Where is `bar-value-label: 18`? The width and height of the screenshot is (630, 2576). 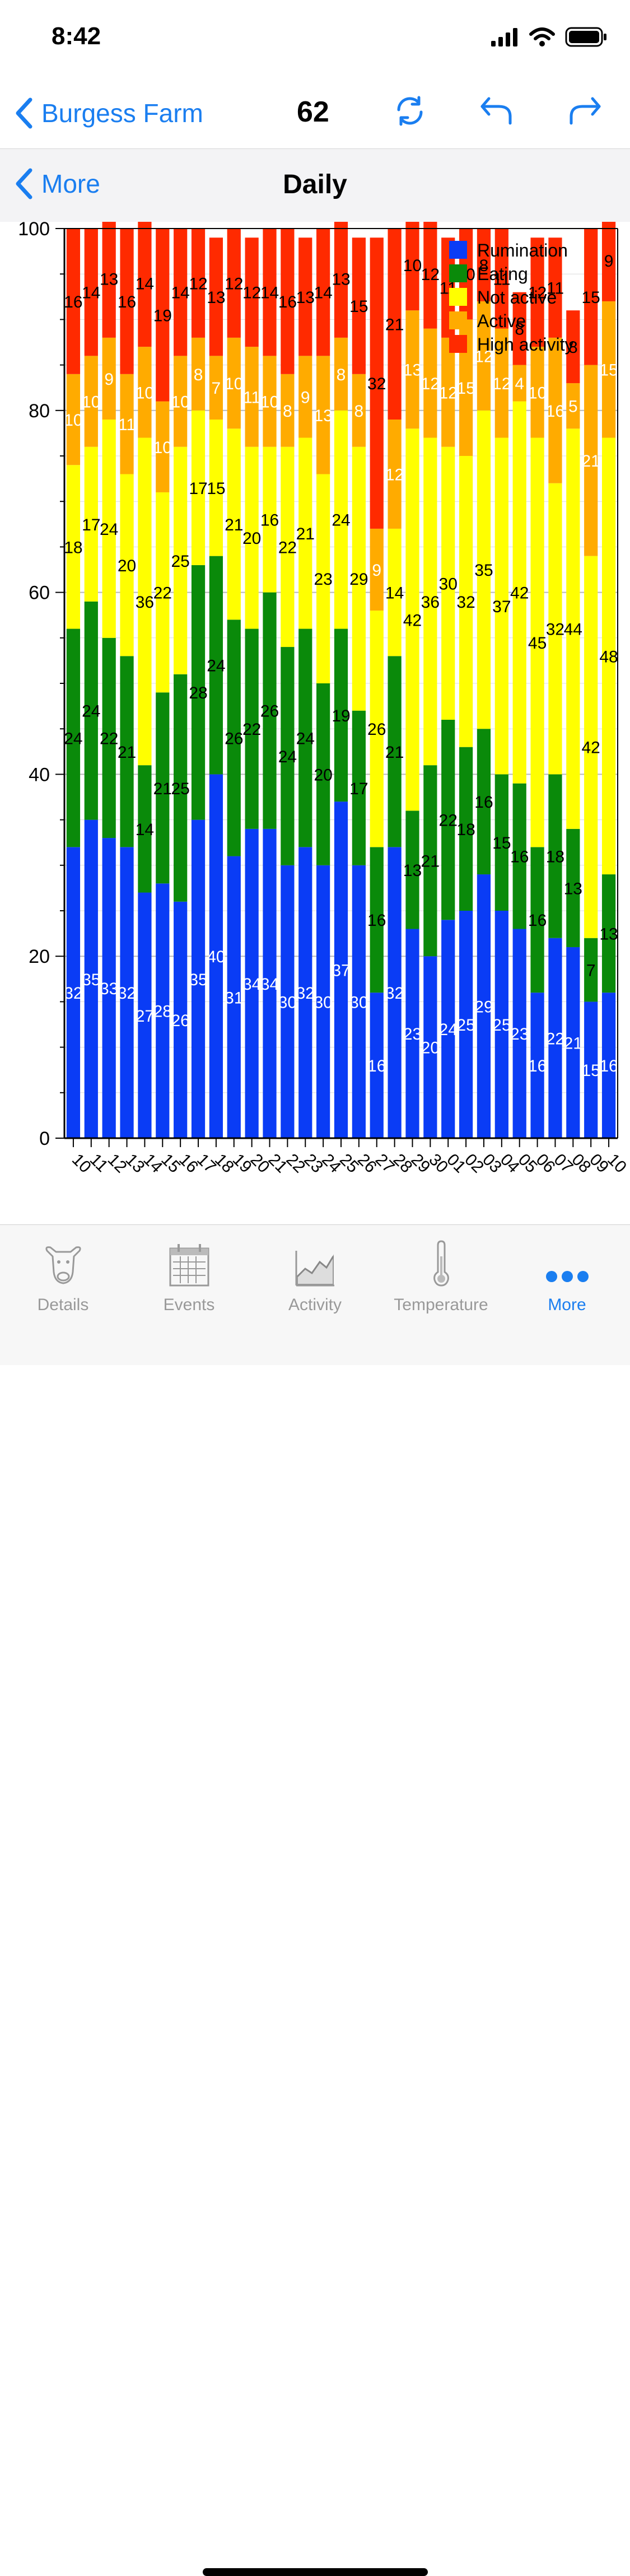
bar-value-label: 18 is located at coordinates (466, 830).